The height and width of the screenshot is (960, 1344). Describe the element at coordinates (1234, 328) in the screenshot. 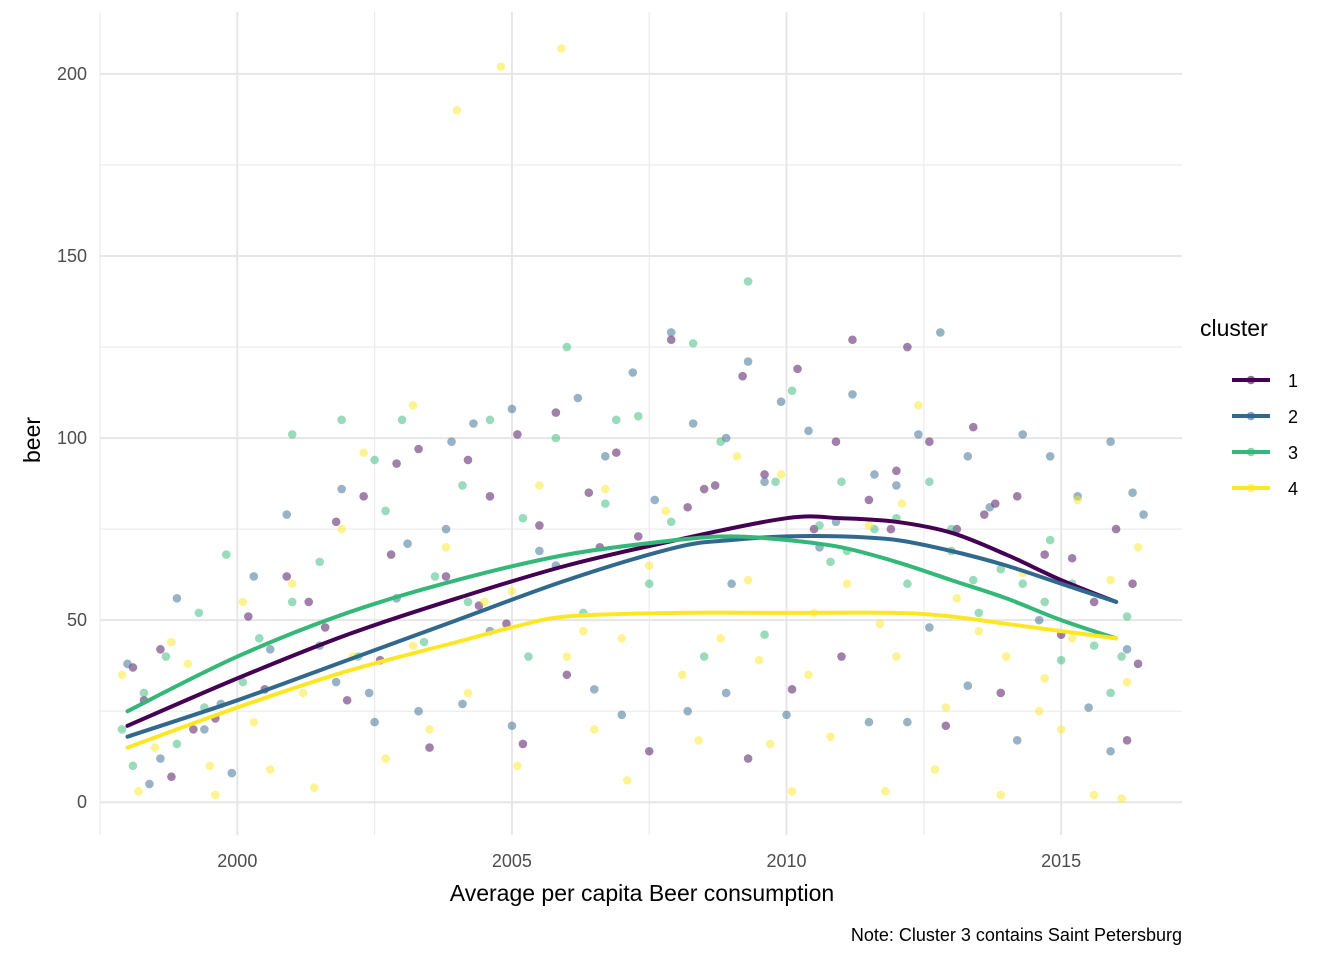

I see `legend-title: cluster` at that location.